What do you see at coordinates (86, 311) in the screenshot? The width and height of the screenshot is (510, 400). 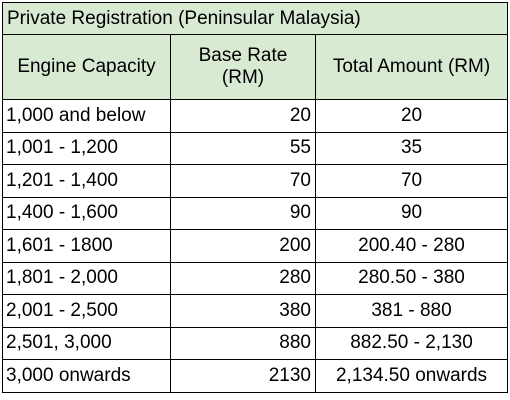 I see `cell-engine-capacity: 2,001 - 2,500` at bounding box center [86, 311].